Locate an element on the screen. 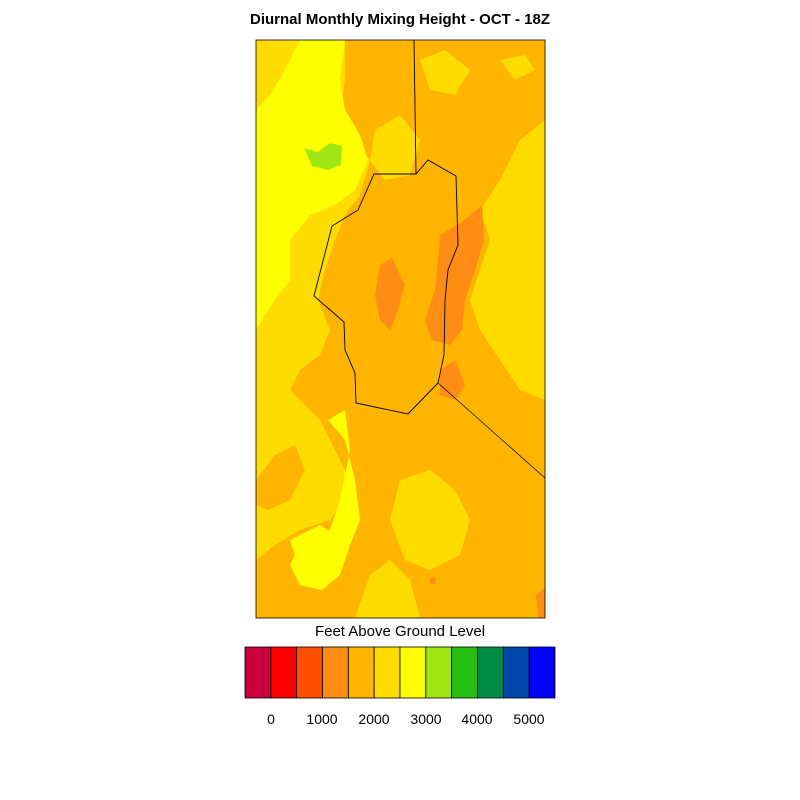  colorbar-tick-label: 1000 is located at coordinates (322, 719).